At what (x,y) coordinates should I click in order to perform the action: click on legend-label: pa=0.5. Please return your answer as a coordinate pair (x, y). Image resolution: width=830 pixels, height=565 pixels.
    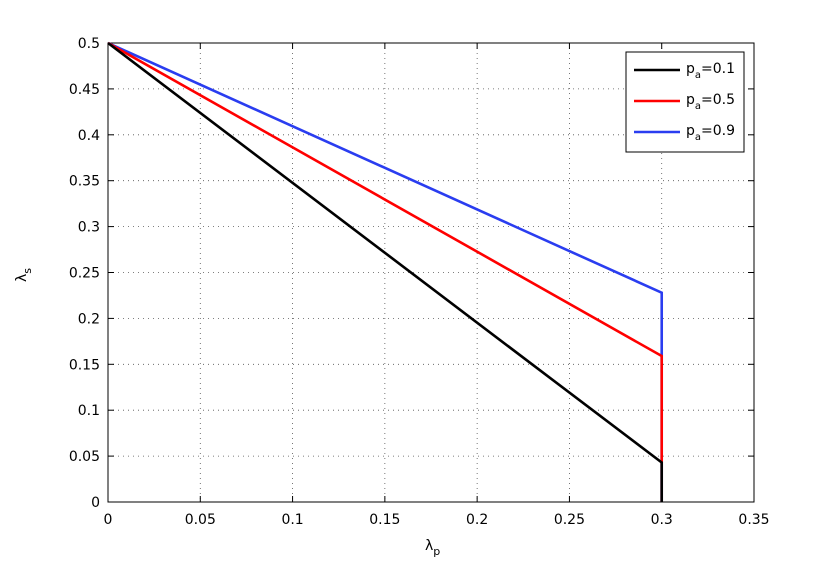
    Looking at the image, I should click on (710, 102).